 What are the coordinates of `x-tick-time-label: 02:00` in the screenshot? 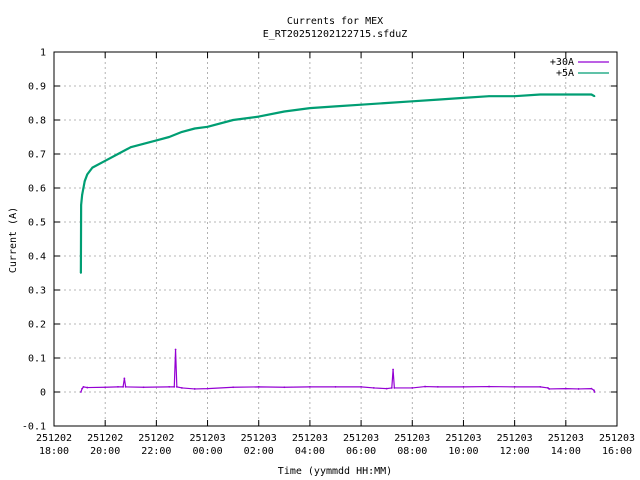 It's located at (259, 451).